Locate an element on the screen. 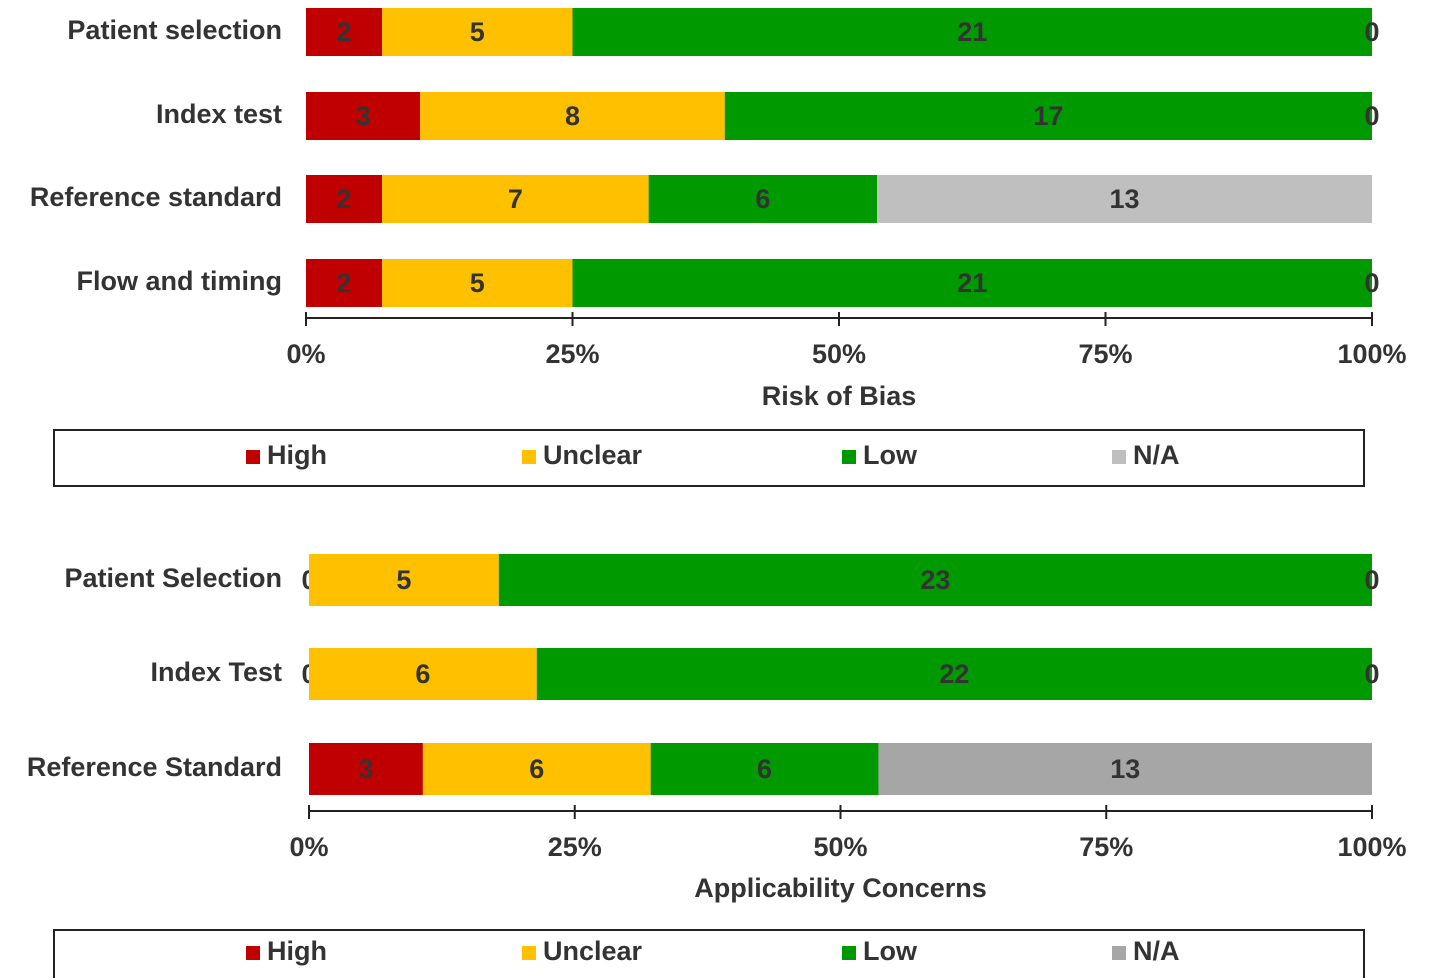 This screenshot has width=1429, height=978. category-label: Reference Standard is located at coordinates (154, 767).